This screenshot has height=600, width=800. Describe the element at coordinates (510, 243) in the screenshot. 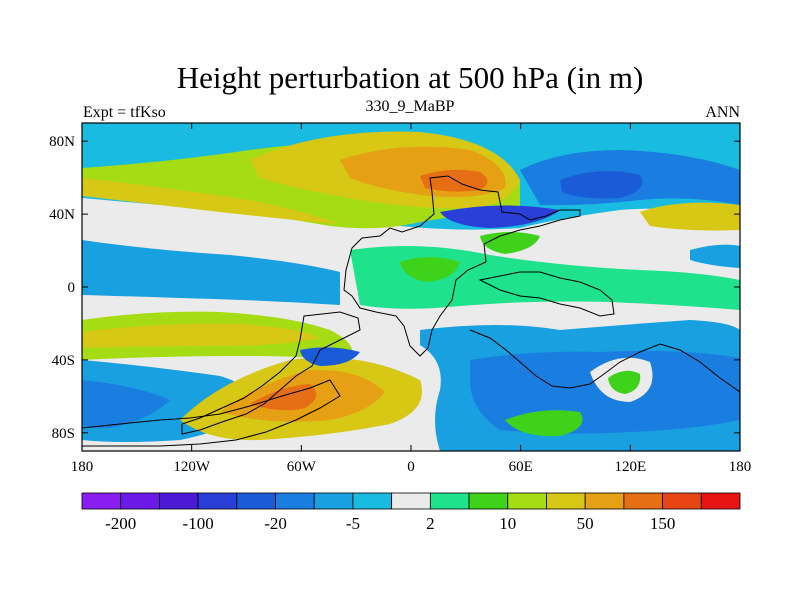

I see `field-europe-green` at that location.